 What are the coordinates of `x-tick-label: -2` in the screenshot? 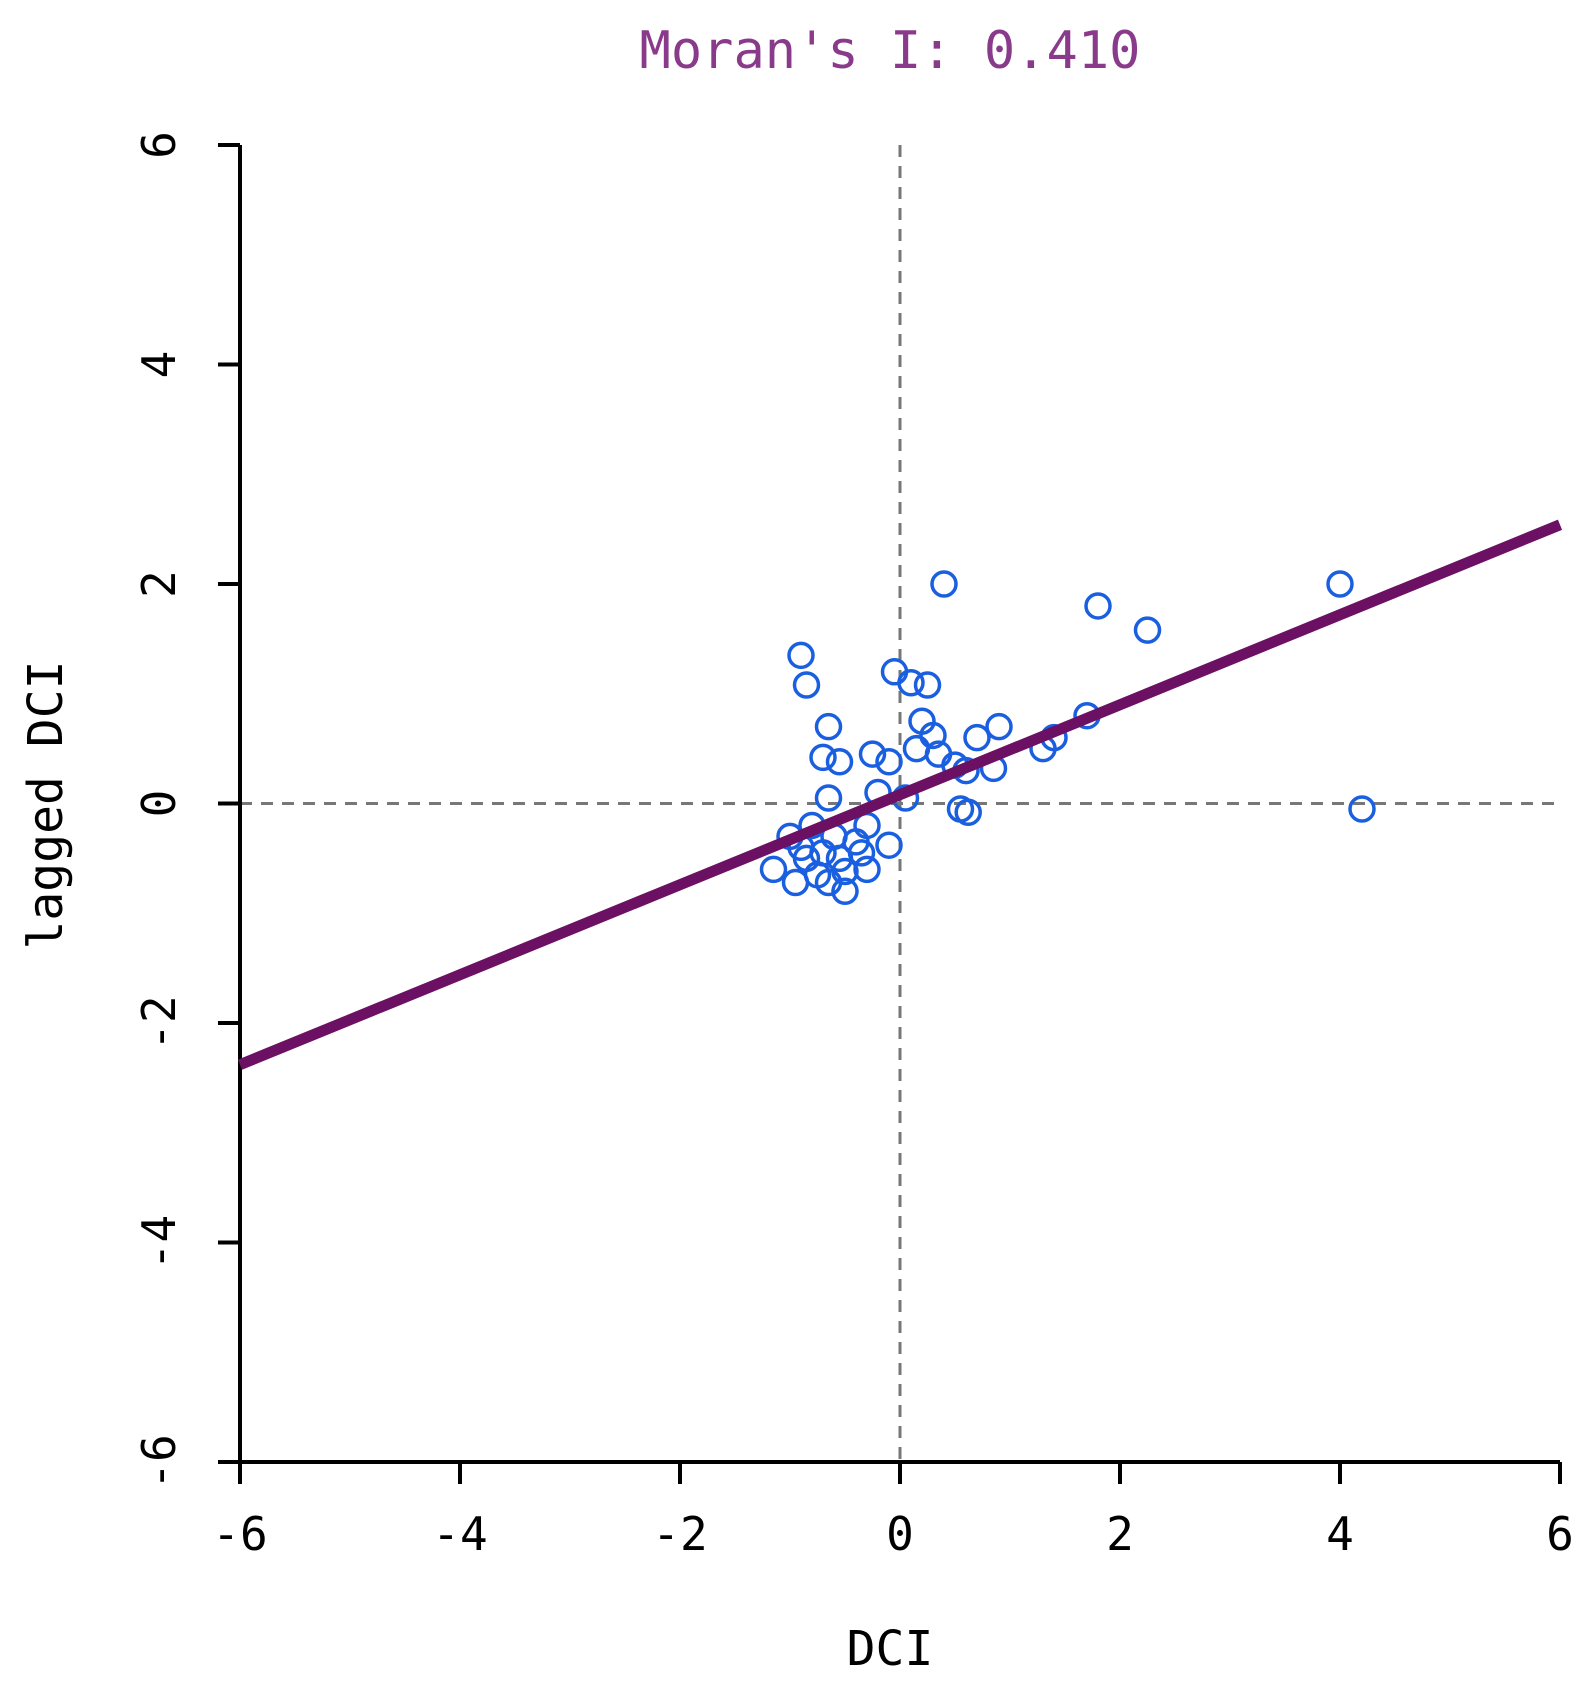 It's located at (679, 1534).